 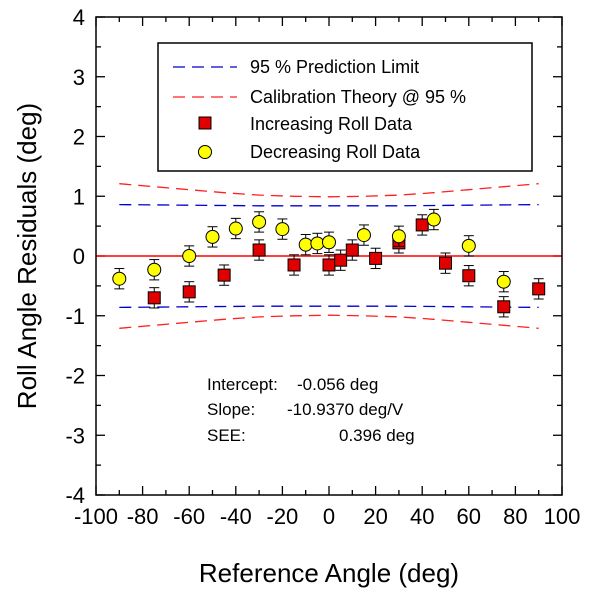 I want to click on x-tick-label: 20, so click(x=375, y=516).